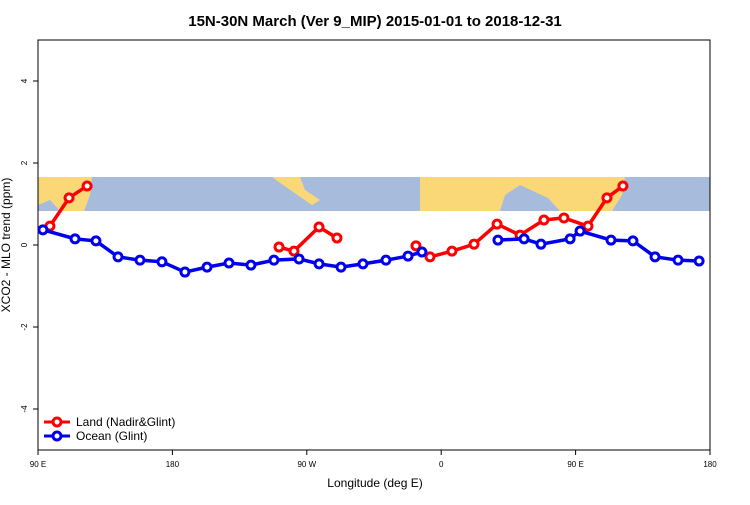 The width and height of the screenshot is (750, 505). I want to click on x-axis-label: Longitude (deg E), so click(374, 483).